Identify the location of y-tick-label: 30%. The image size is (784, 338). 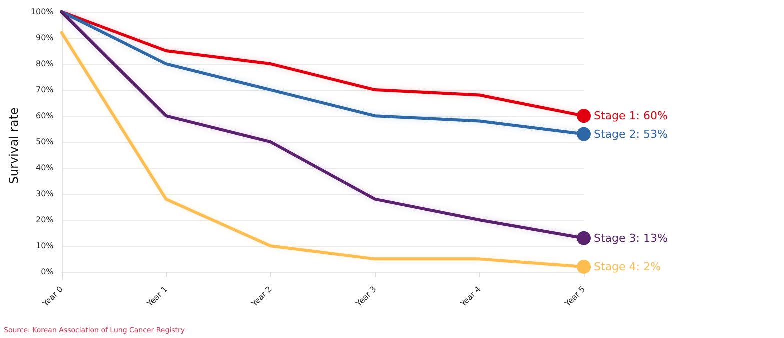
(45, 194).